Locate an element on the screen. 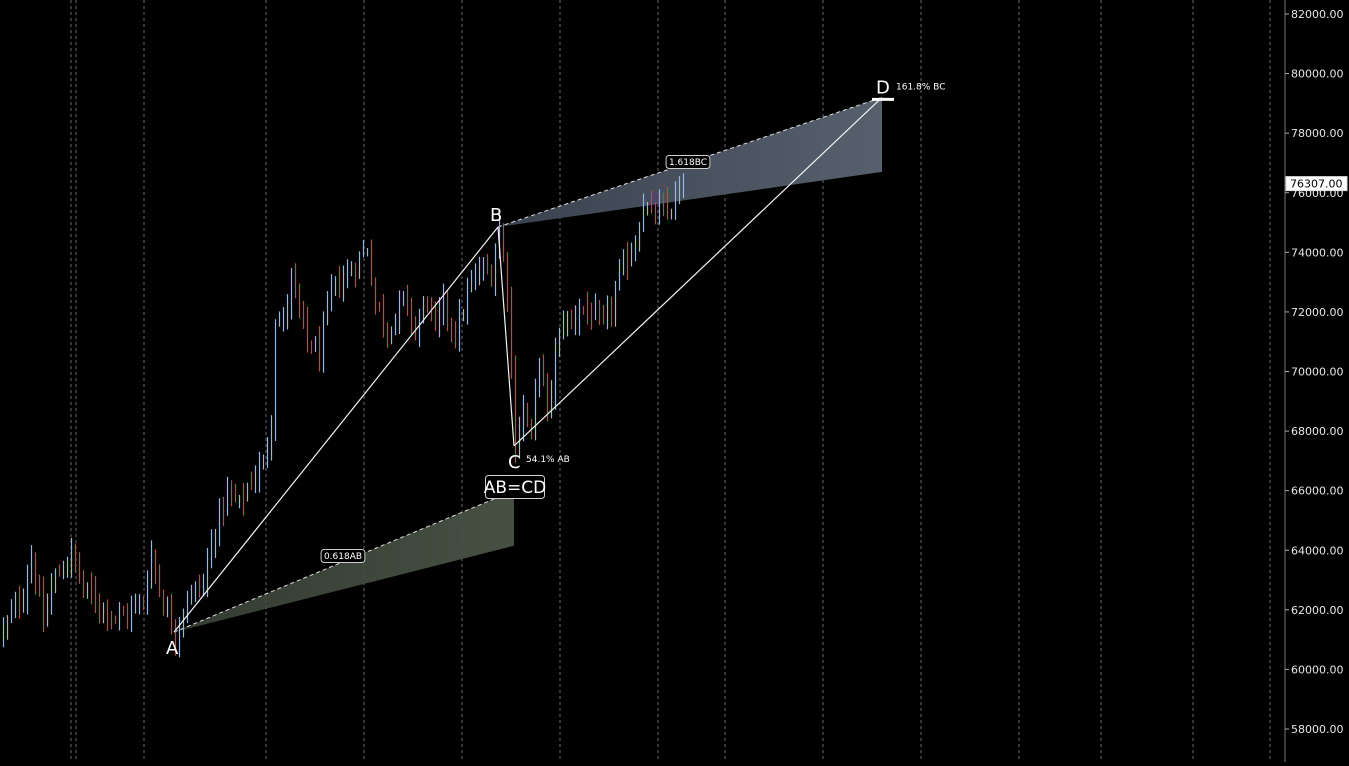 The width and height of the screenshot is (1349, 766). y-tick-label: 60000.00 is located at coordinates (1317, 669).